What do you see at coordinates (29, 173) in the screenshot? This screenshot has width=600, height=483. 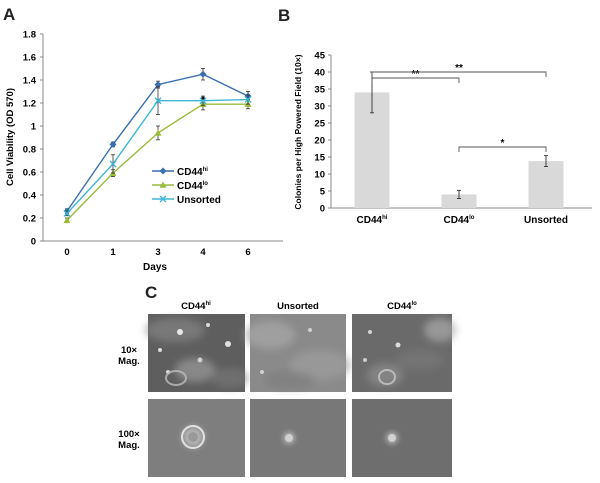 I see `y-tick-label-a: 0.6` at bounding box center [29, 173].